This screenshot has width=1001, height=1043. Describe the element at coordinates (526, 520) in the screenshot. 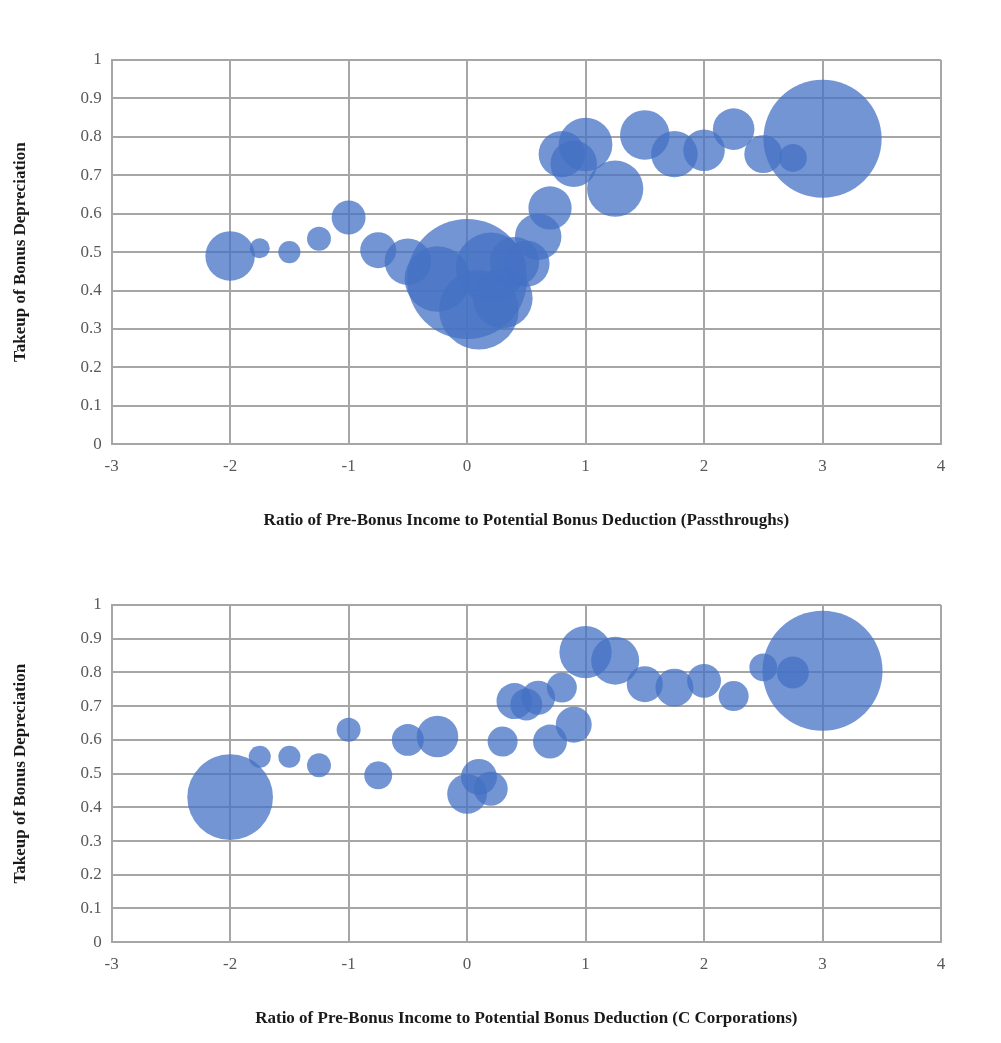

I see `x-axis-title: Ratio of Pre-Bonus Income to Potential Bonus Deduction (Passthroughs)` at that location.